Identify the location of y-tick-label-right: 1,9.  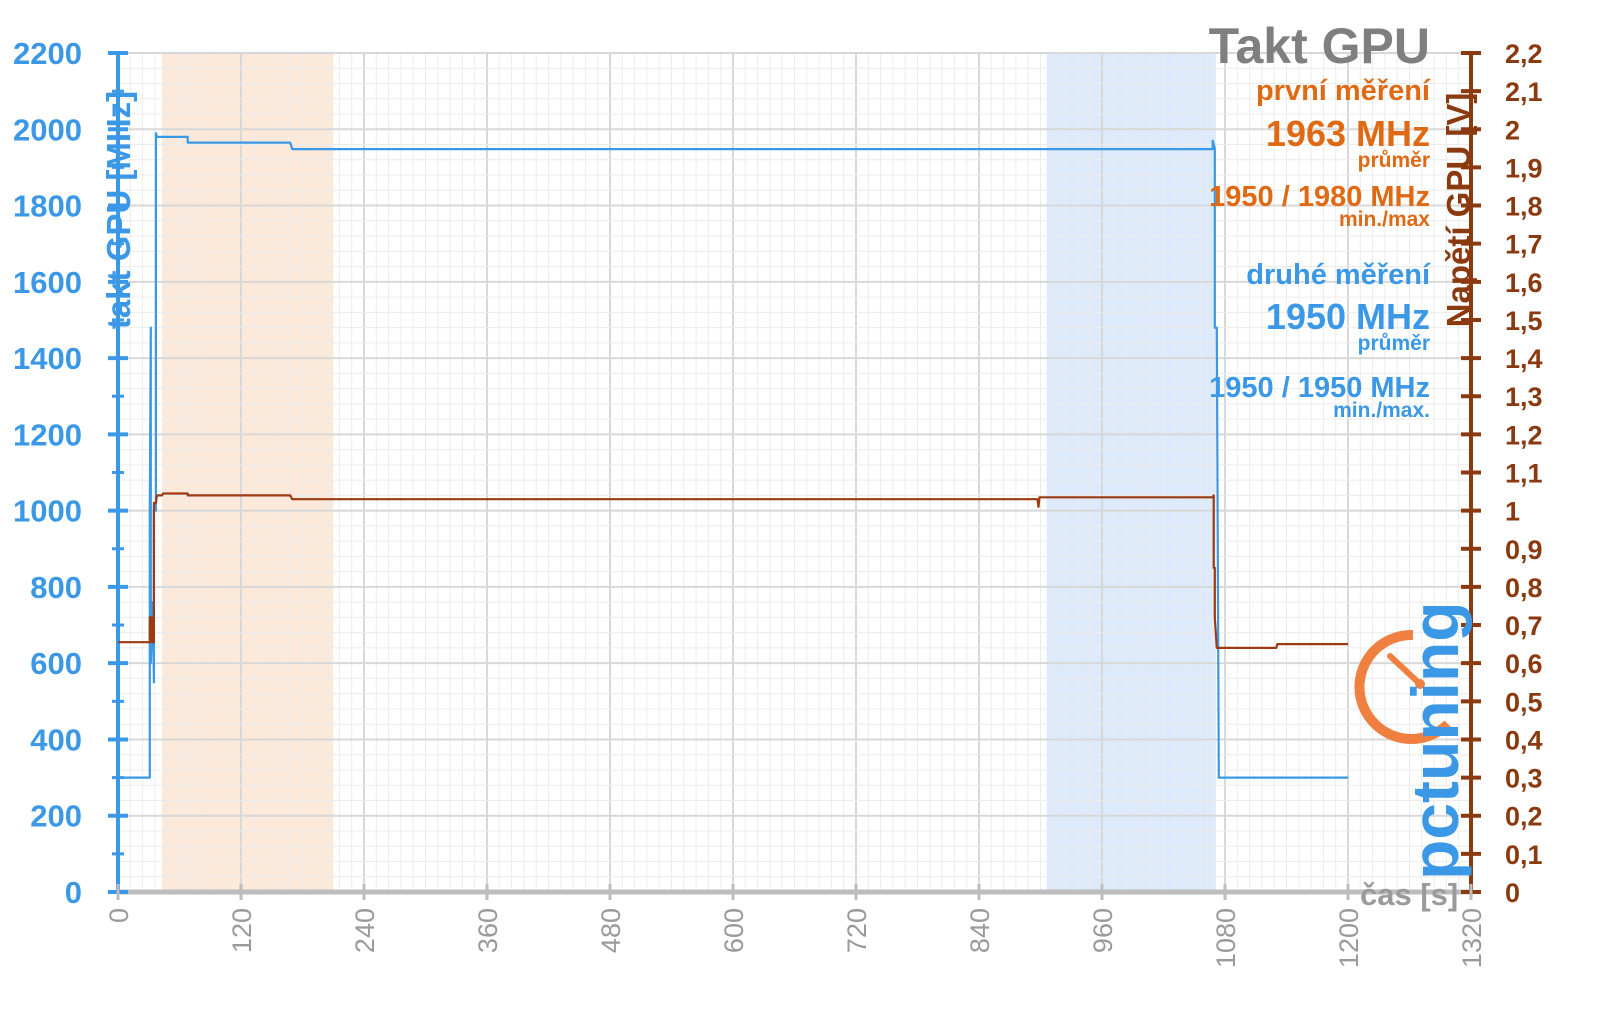
(1524, 168).